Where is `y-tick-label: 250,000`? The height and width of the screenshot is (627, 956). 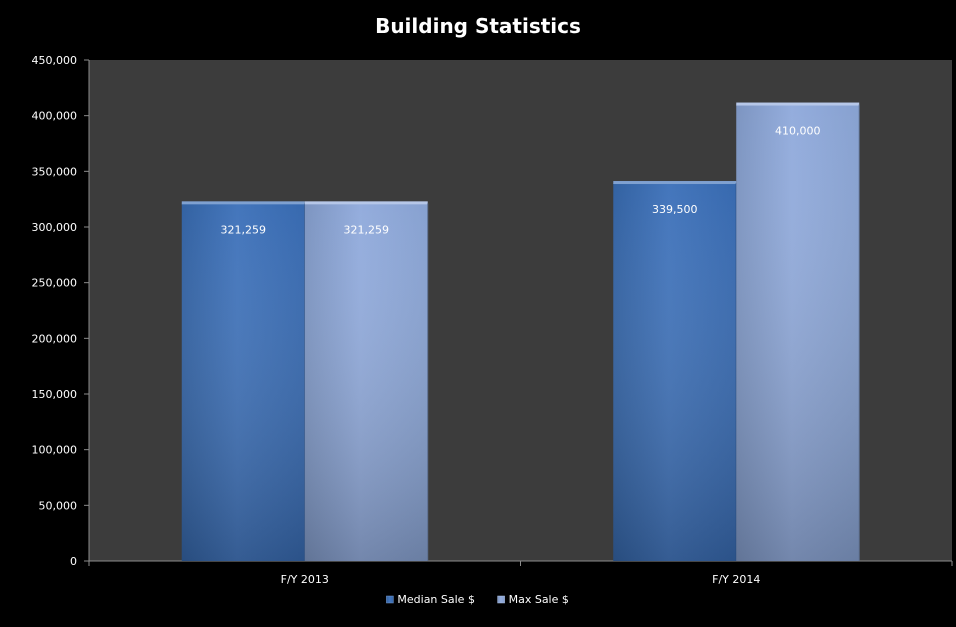
y-tick-label: 250,000 is located at coordinates (55, 283).